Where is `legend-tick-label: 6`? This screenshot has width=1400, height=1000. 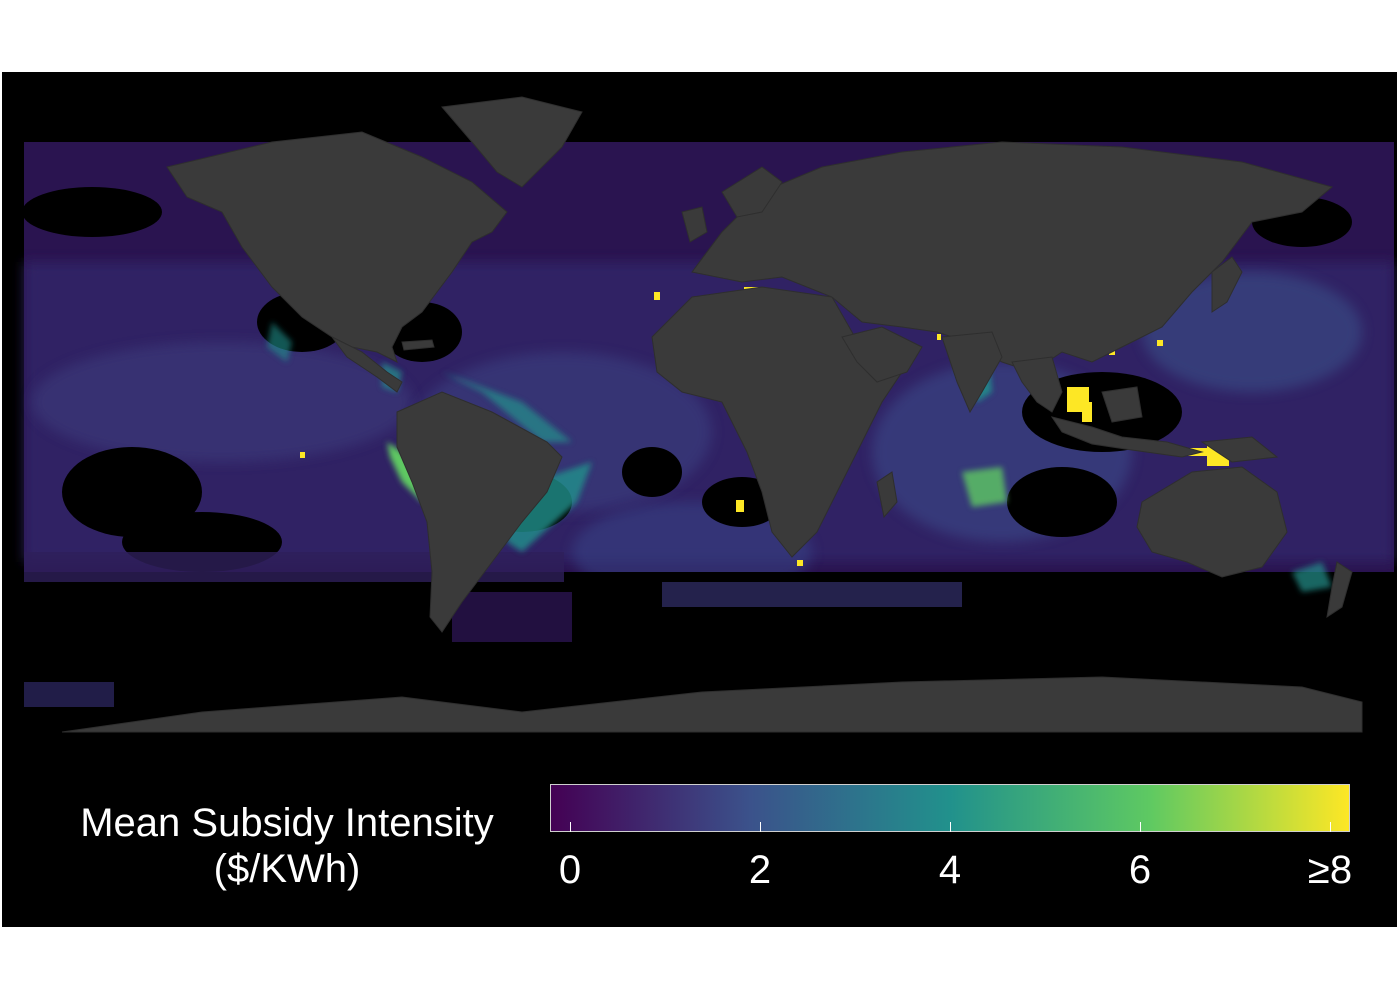 legend-tick-label: 6 is located at coordinates (1140, 870).